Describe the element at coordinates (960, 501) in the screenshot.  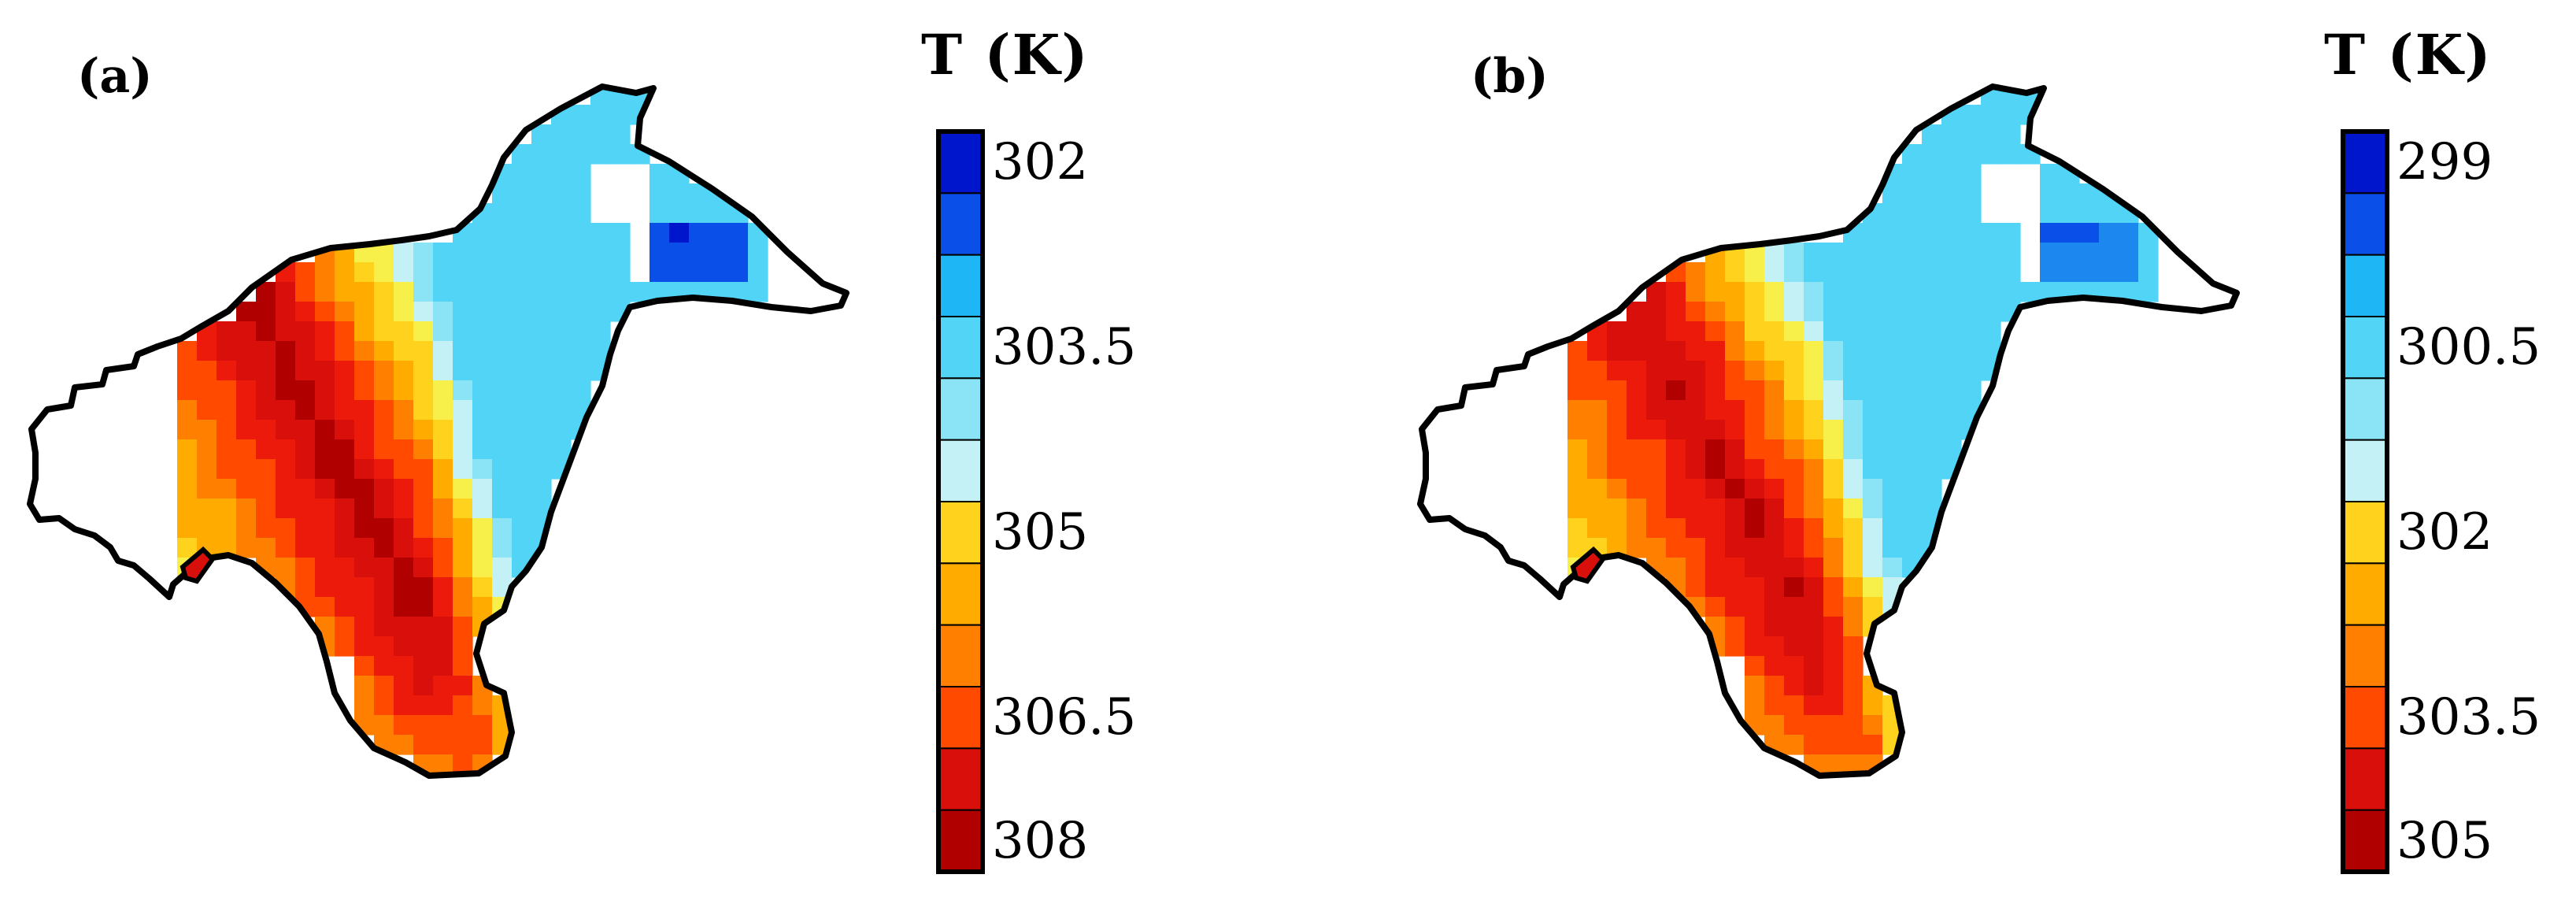
I see `colorbar-a` at that location.